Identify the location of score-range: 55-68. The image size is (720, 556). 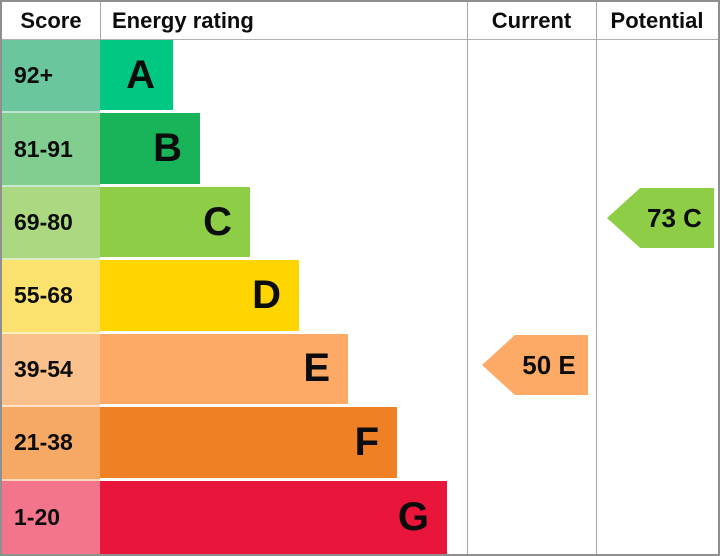
(51, 297).